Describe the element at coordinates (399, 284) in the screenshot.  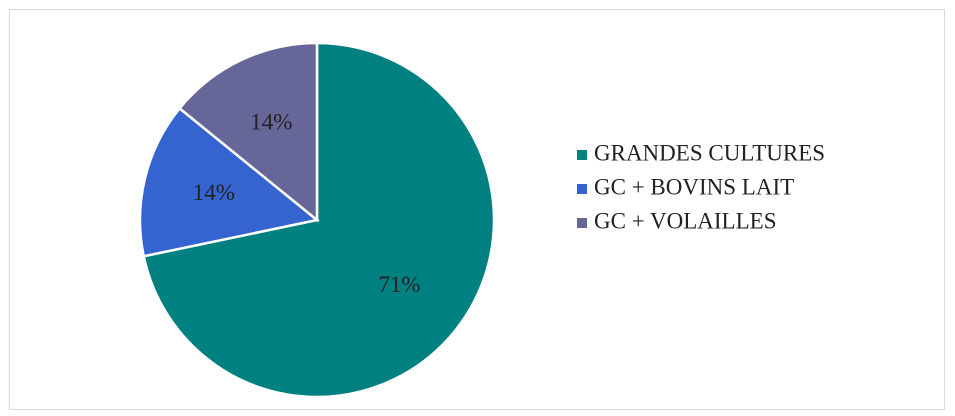
I see `data-label: 71%` at that location.